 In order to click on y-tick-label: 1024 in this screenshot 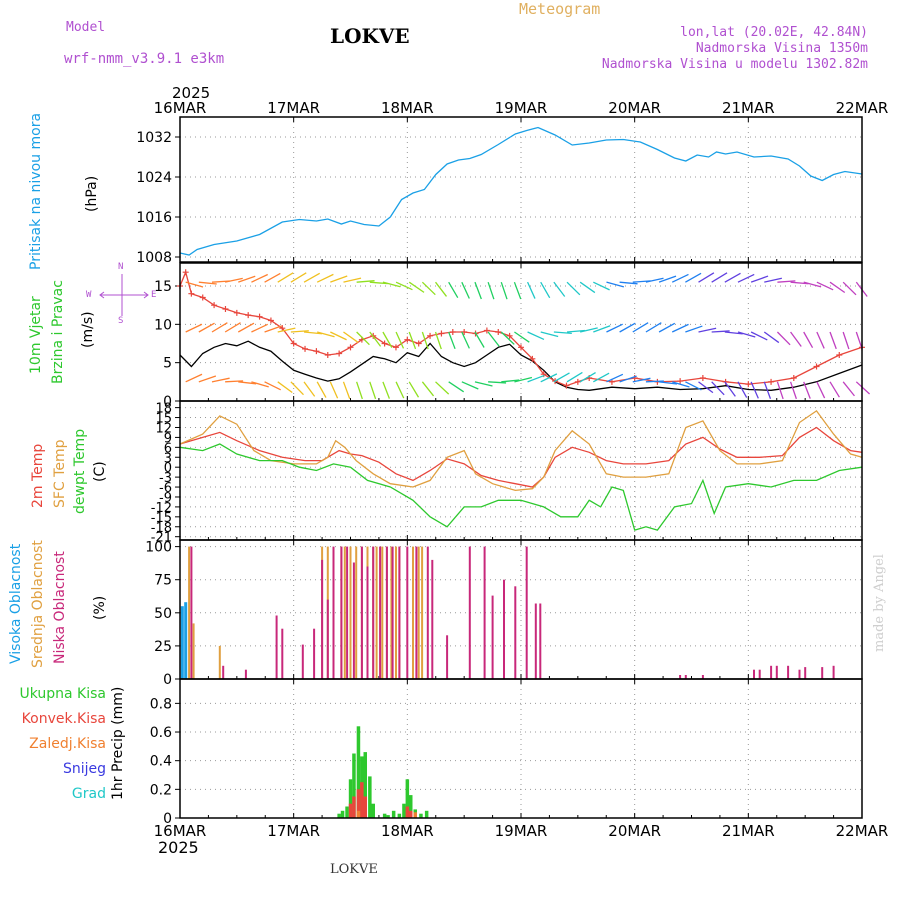, I will do `click(154, 178)`.